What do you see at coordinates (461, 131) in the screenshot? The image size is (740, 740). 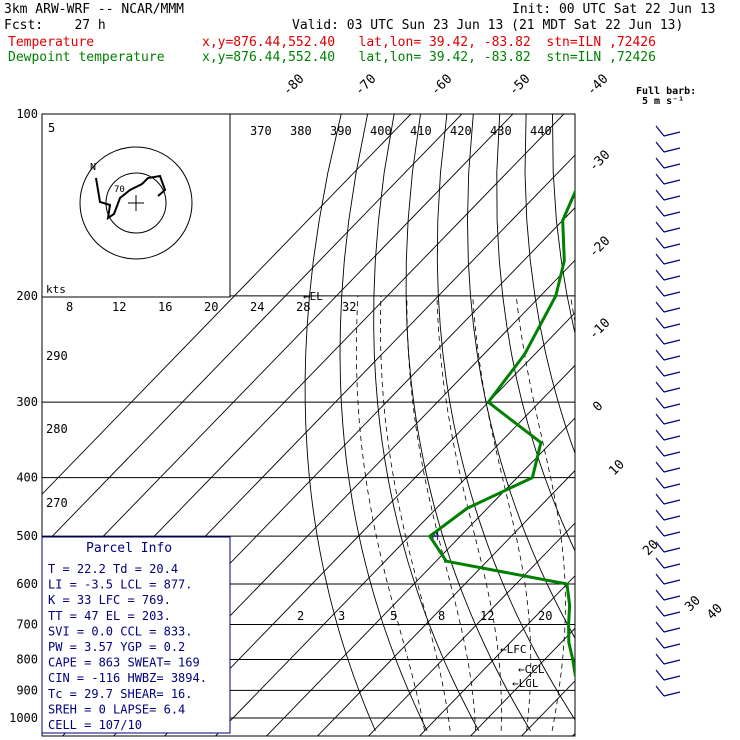 I see `theta-label: 420` at bounding box center [461, 131].